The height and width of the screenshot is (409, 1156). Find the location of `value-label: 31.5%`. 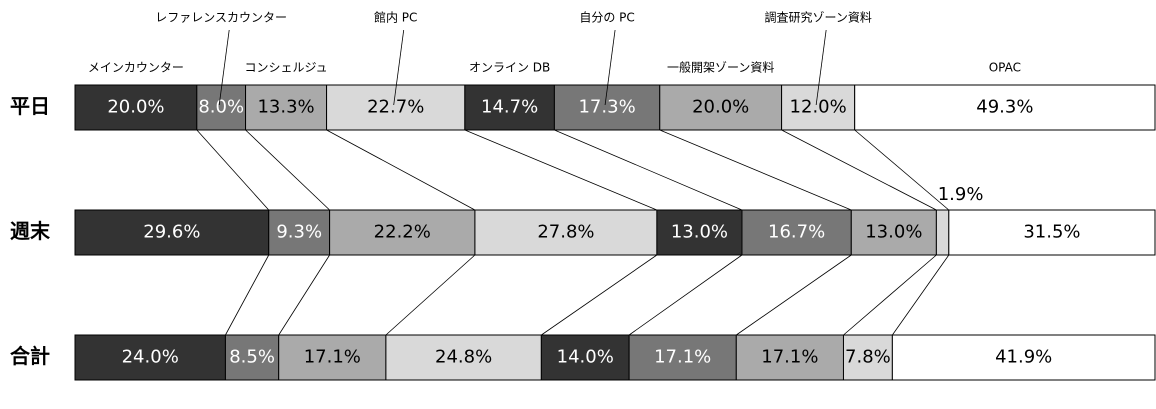

value-label: 31.5% is located at coordinates (1051, 232).